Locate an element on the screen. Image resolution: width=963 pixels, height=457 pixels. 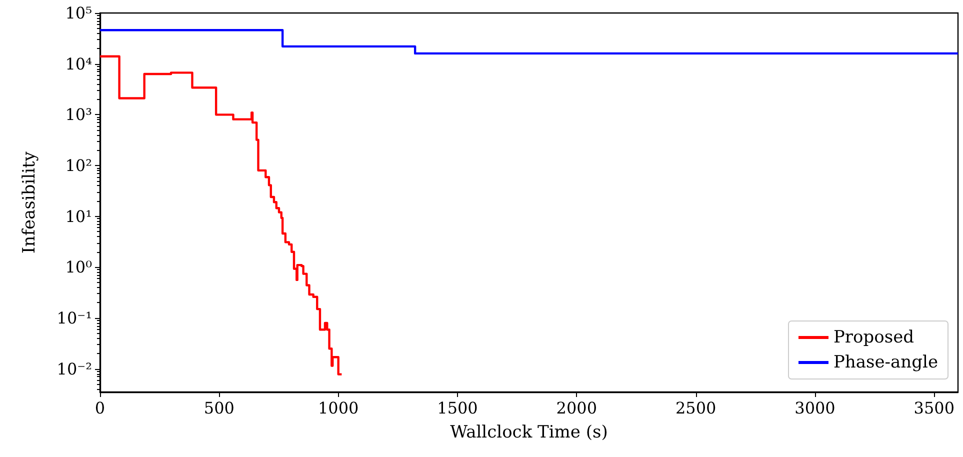
y-tick-label: 10⁻² is located at coordinates (74, 368).